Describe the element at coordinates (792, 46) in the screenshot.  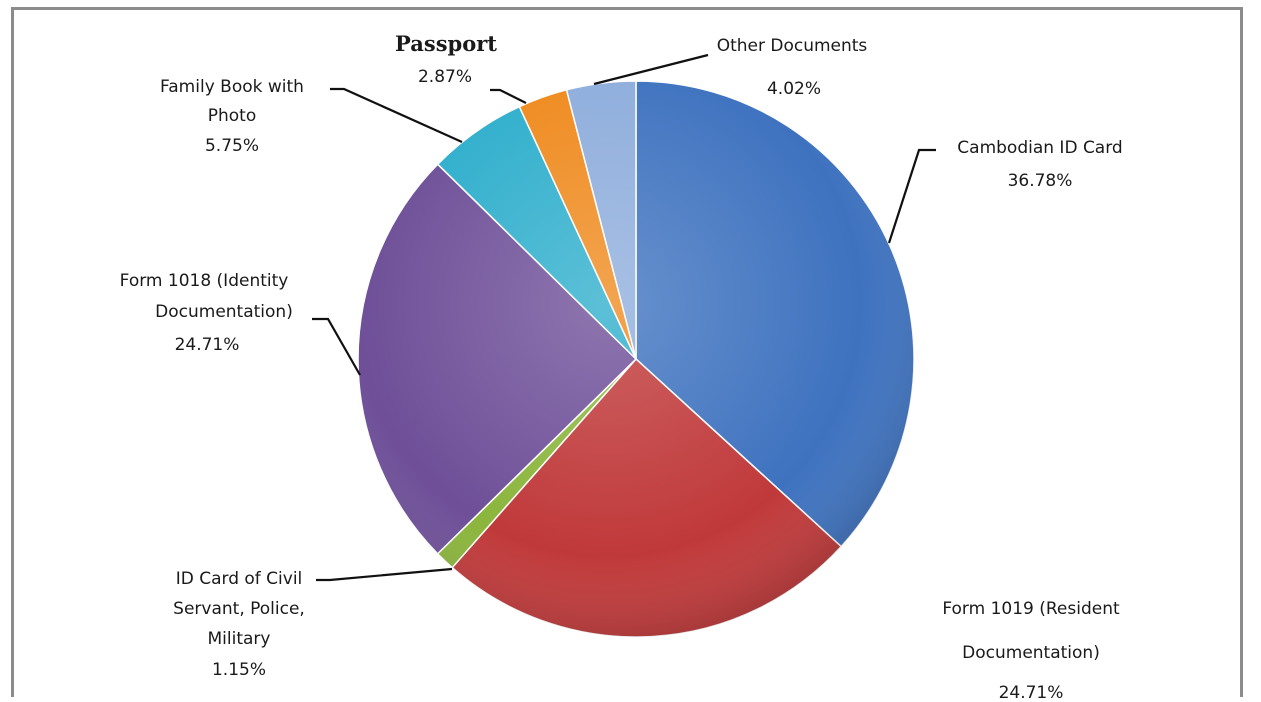
I see `label-other-name: Other Documents` at that location.